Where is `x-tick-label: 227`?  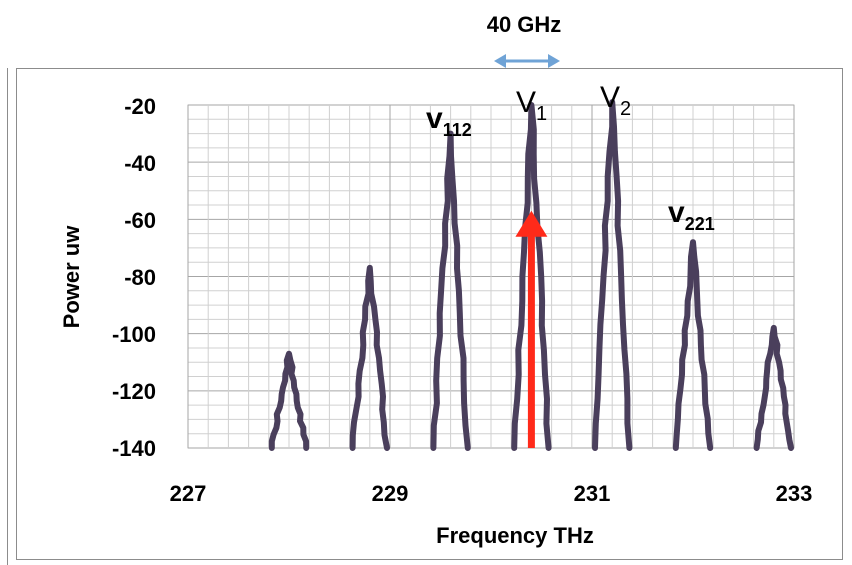
x-tick-label: 227 is located at coordinates (188, 493).